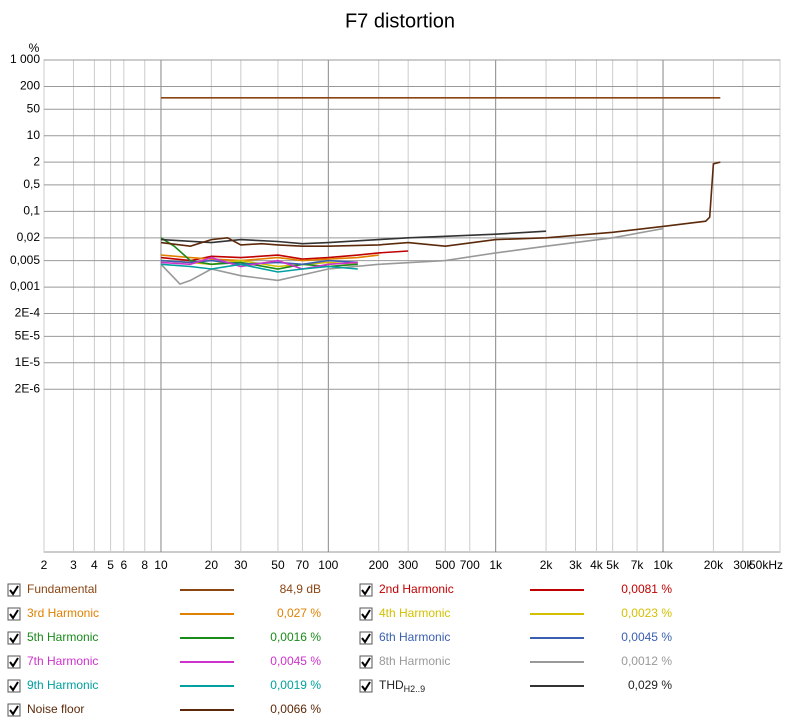 The height and width of the screenshot is (725, 800). I want to click on legend-name: 7th Harmonic, so click(62, 661).